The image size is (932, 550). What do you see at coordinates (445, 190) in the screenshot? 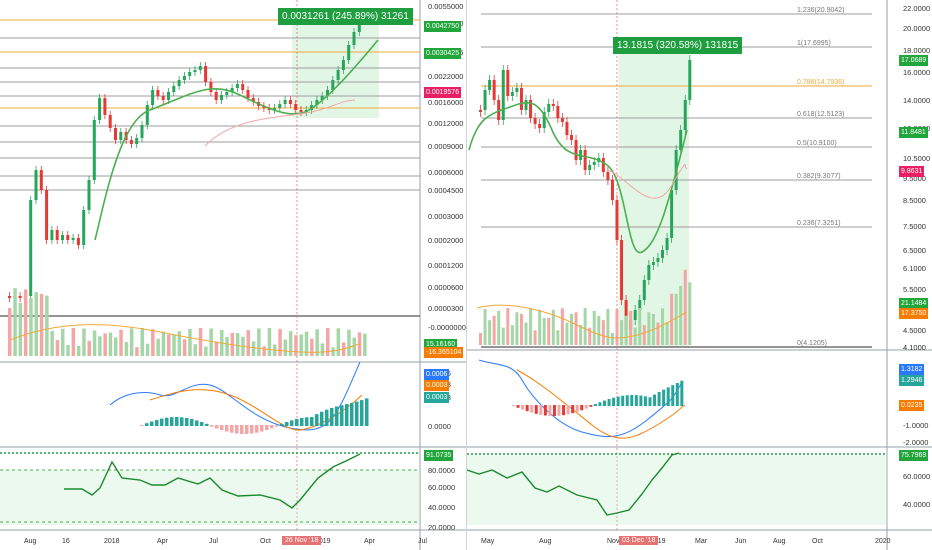
I see `price-axis-label: 0.0004500` at bounding box center [445, 190].